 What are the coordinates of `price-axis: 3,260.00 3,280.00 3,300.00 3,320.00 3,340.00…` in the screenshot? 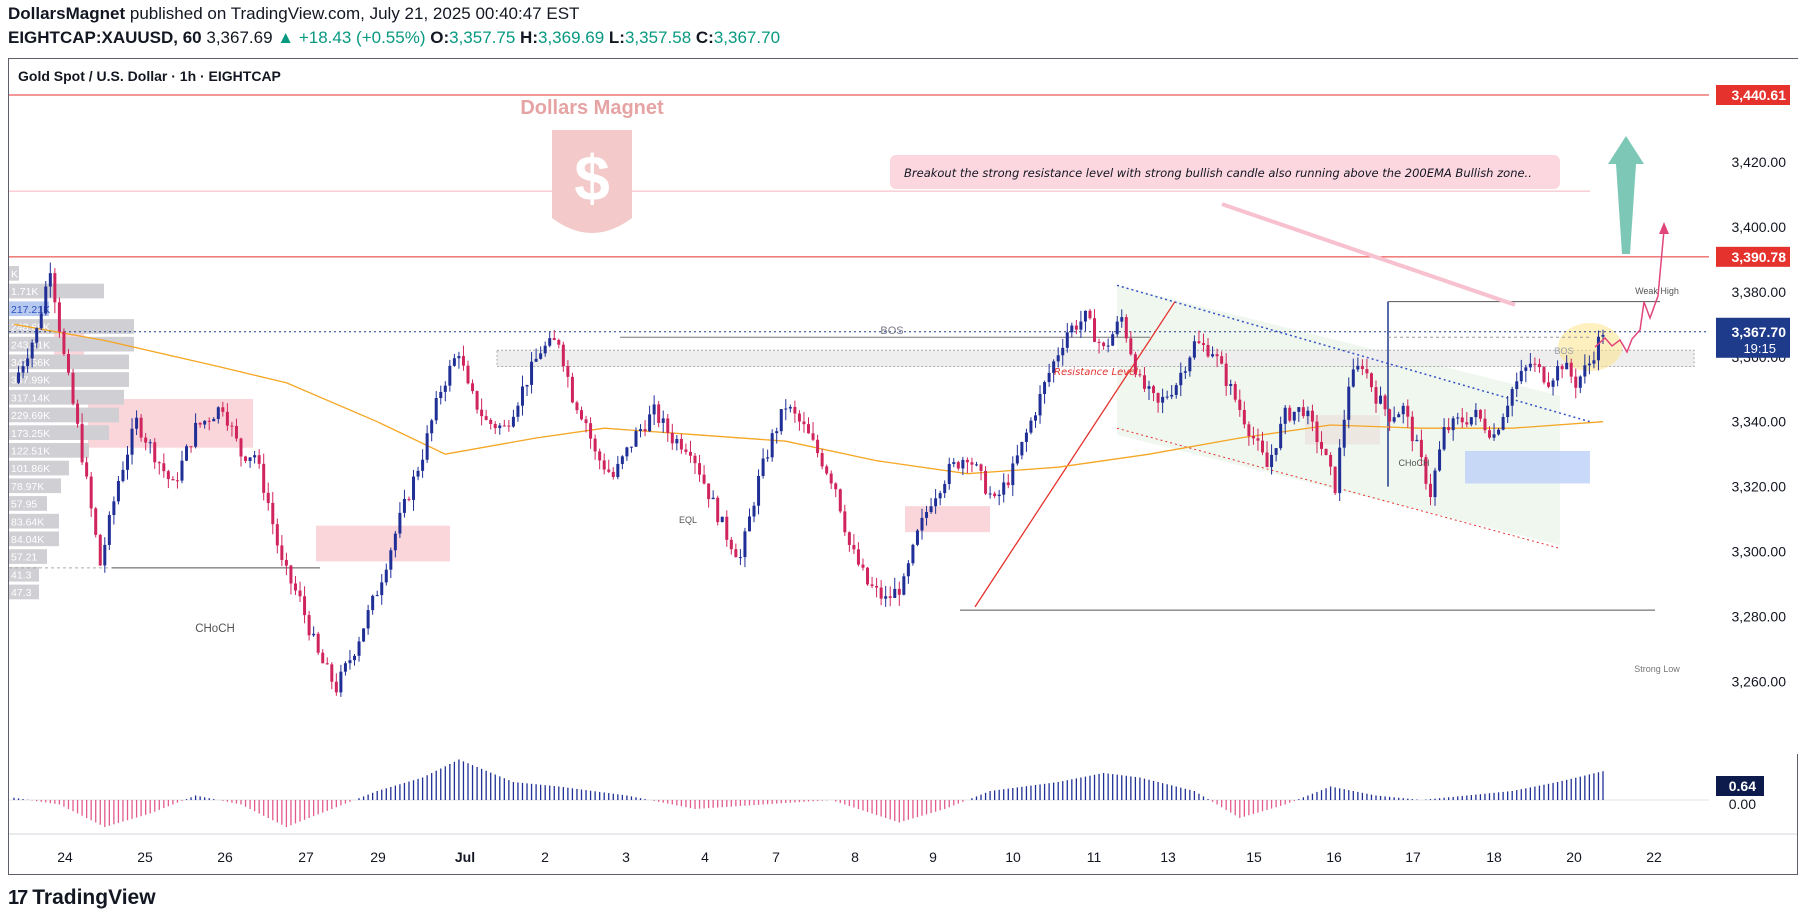 It's located at (1753, 406).